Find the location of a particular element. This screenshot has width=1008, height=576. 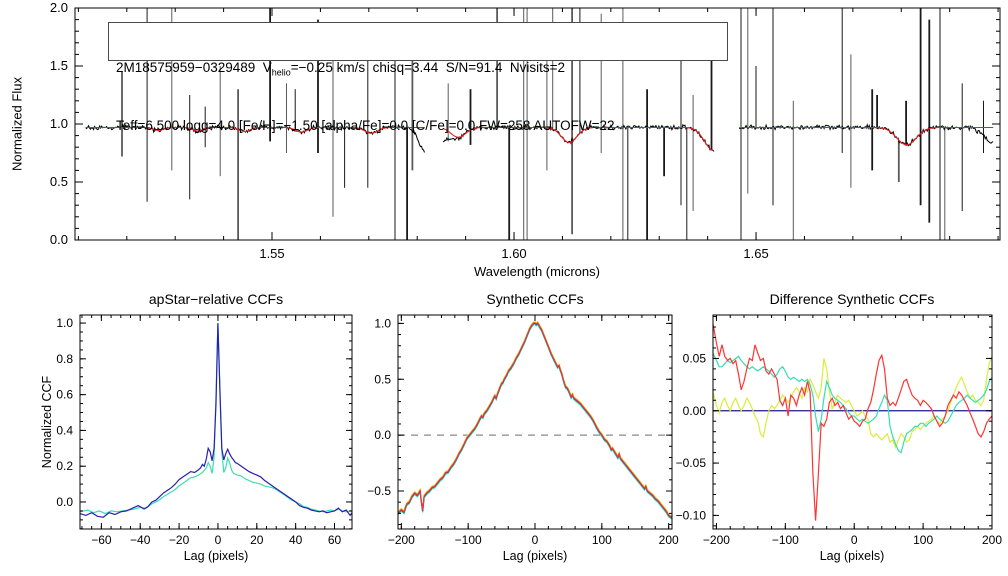

tick-label: 60 is located at coordinates (335, 540).